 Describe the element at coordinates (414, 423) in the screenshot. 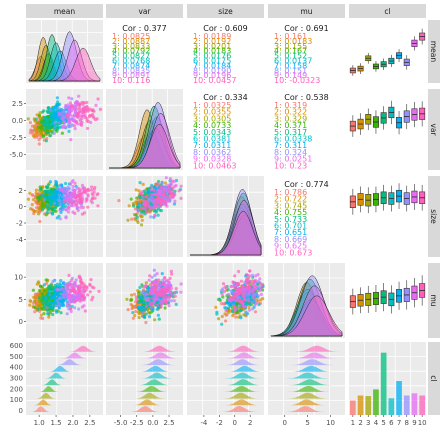

I see `x-tick-label: 9` at that location.